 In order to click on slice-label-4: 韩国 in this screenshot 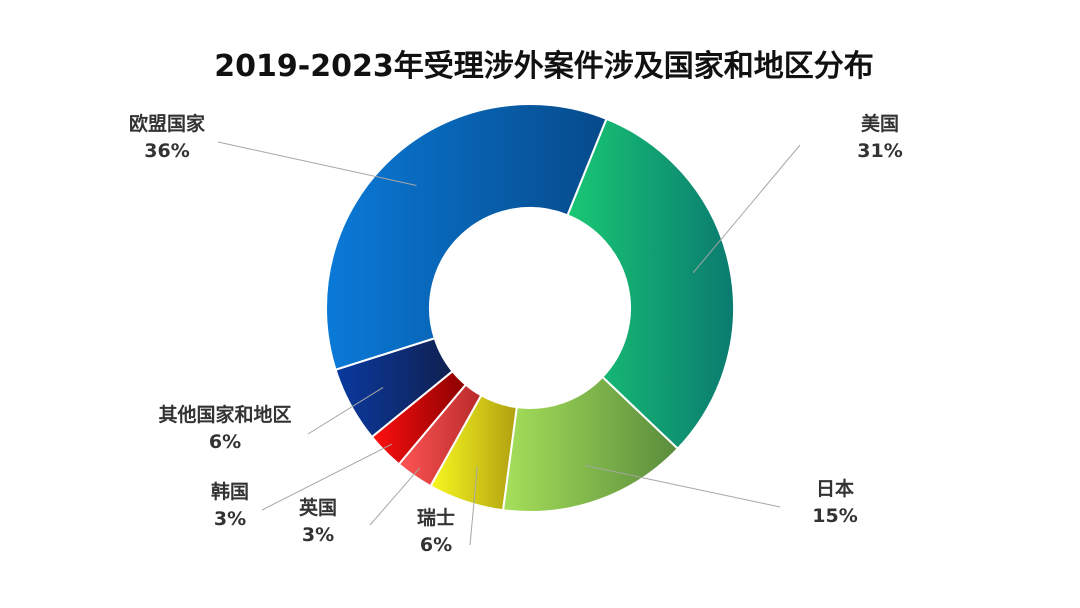, I will do `click(230, 491)`.